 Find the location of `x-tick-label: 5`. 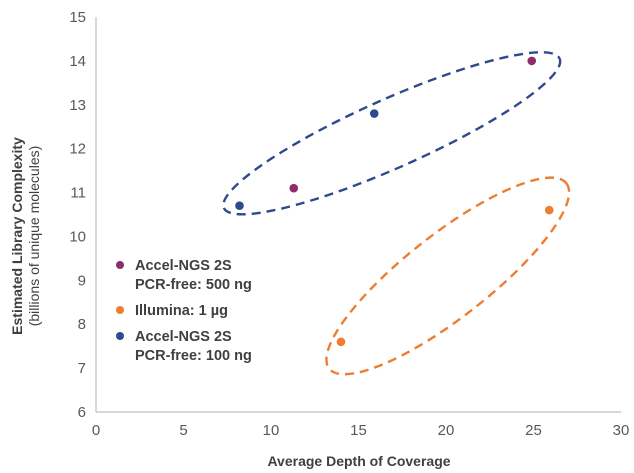

x-tick-label: 5 is located at coordinates (183, 430).